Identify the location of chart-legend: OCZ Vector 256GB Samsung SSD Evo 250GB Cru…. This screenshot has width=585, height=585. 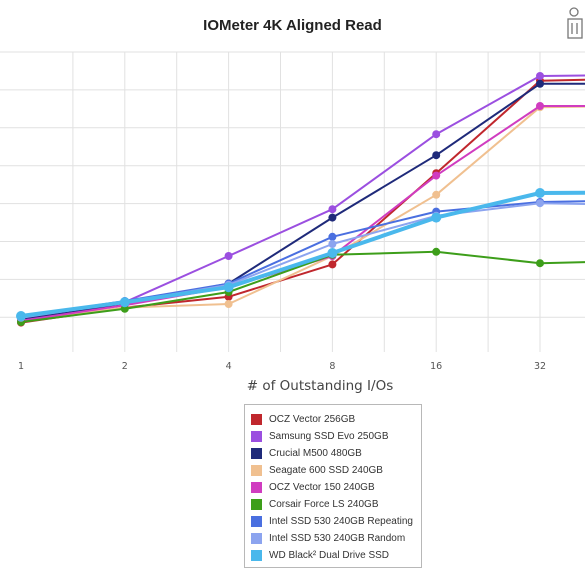
(333, 486).